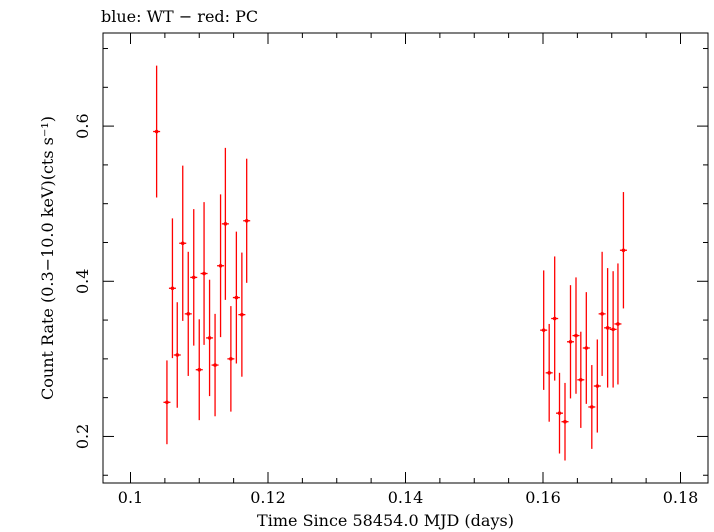  I want to click on x-axis-label: Time Since 58454.0 MJD (days), so click(385, 520).